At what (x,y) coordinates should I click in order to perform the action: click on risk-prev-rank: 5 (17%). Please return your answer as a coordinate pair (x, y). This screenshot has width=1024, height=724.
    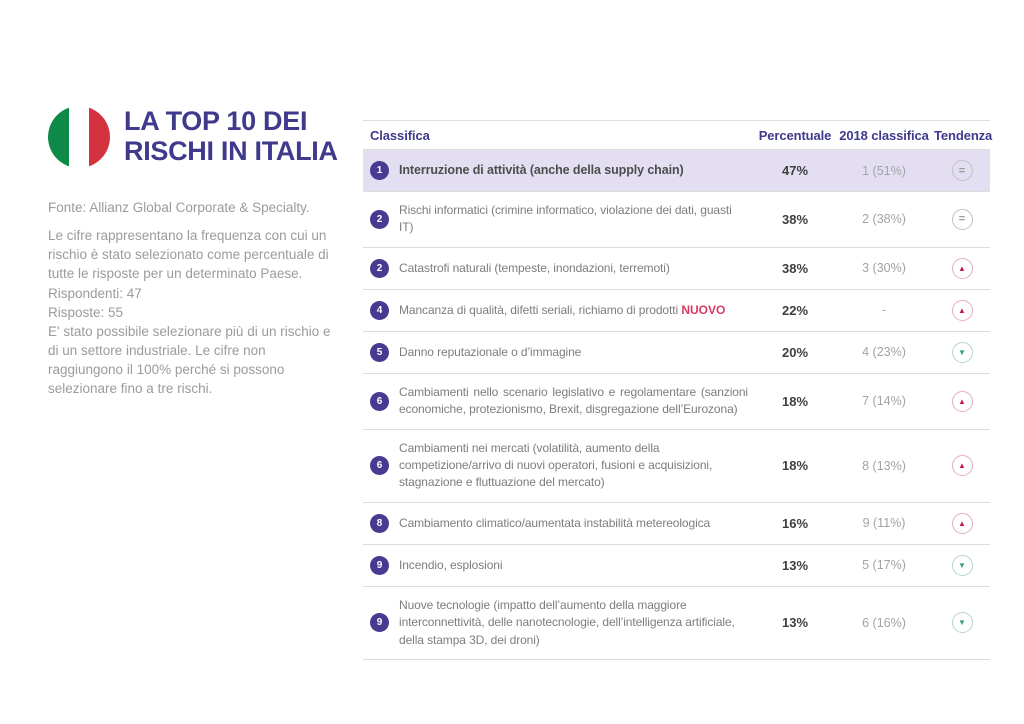
    Looking at the image, I should click on (884, 565).